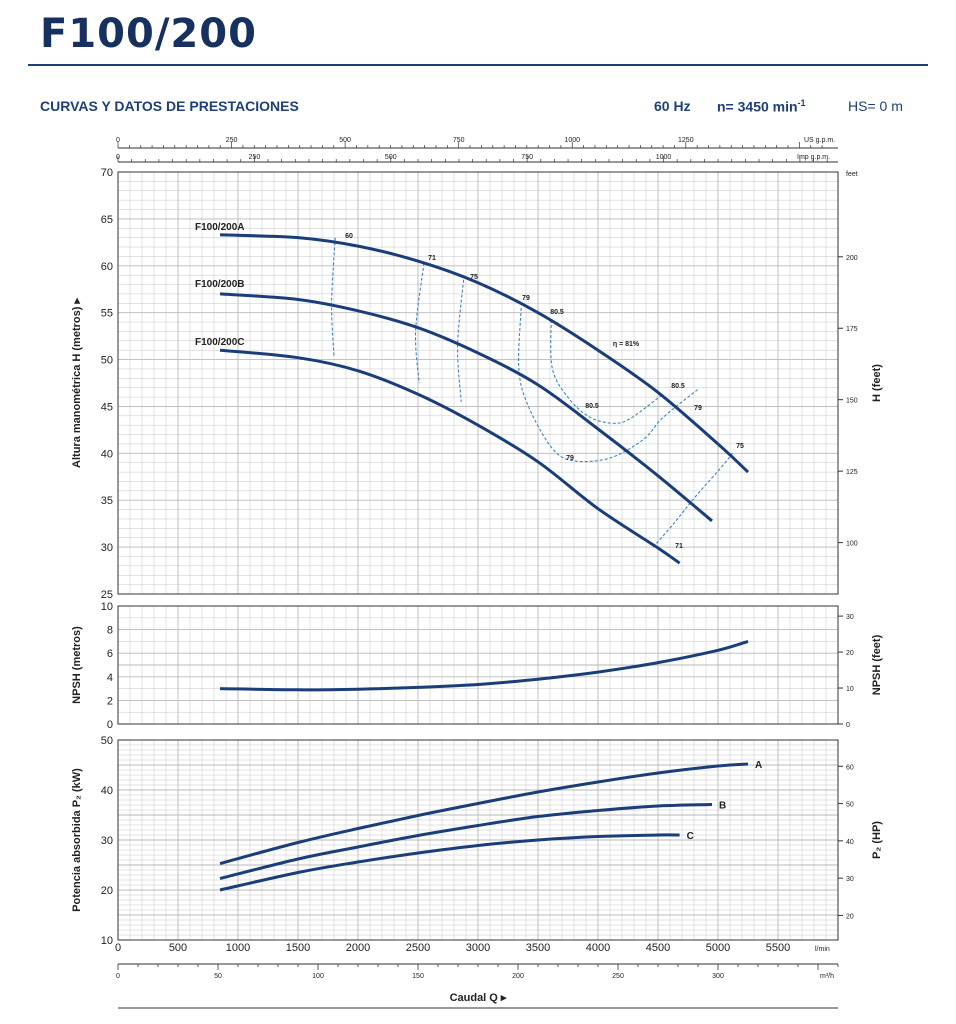 Image resolution: width=956 pixels, height=1024 pixels. Describe the element at coordinates (850, 653) in the screenshot. I see `npsh-right-tick-label: 20` at that location.